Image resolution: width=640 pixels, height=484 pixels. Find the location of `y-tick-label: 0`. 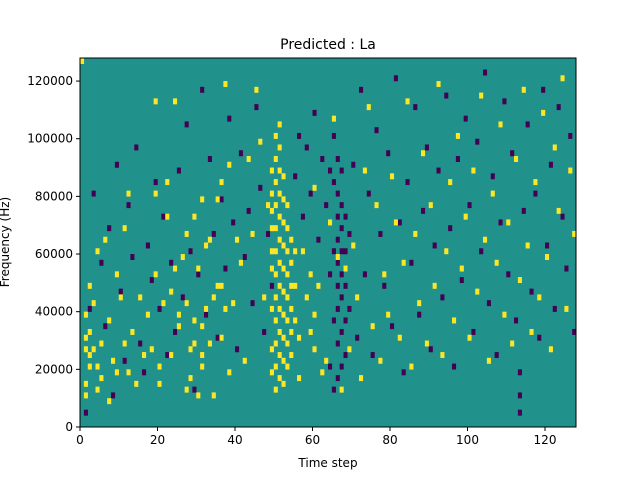

y-tick-label: 0 is located at coordinates (69, 427).